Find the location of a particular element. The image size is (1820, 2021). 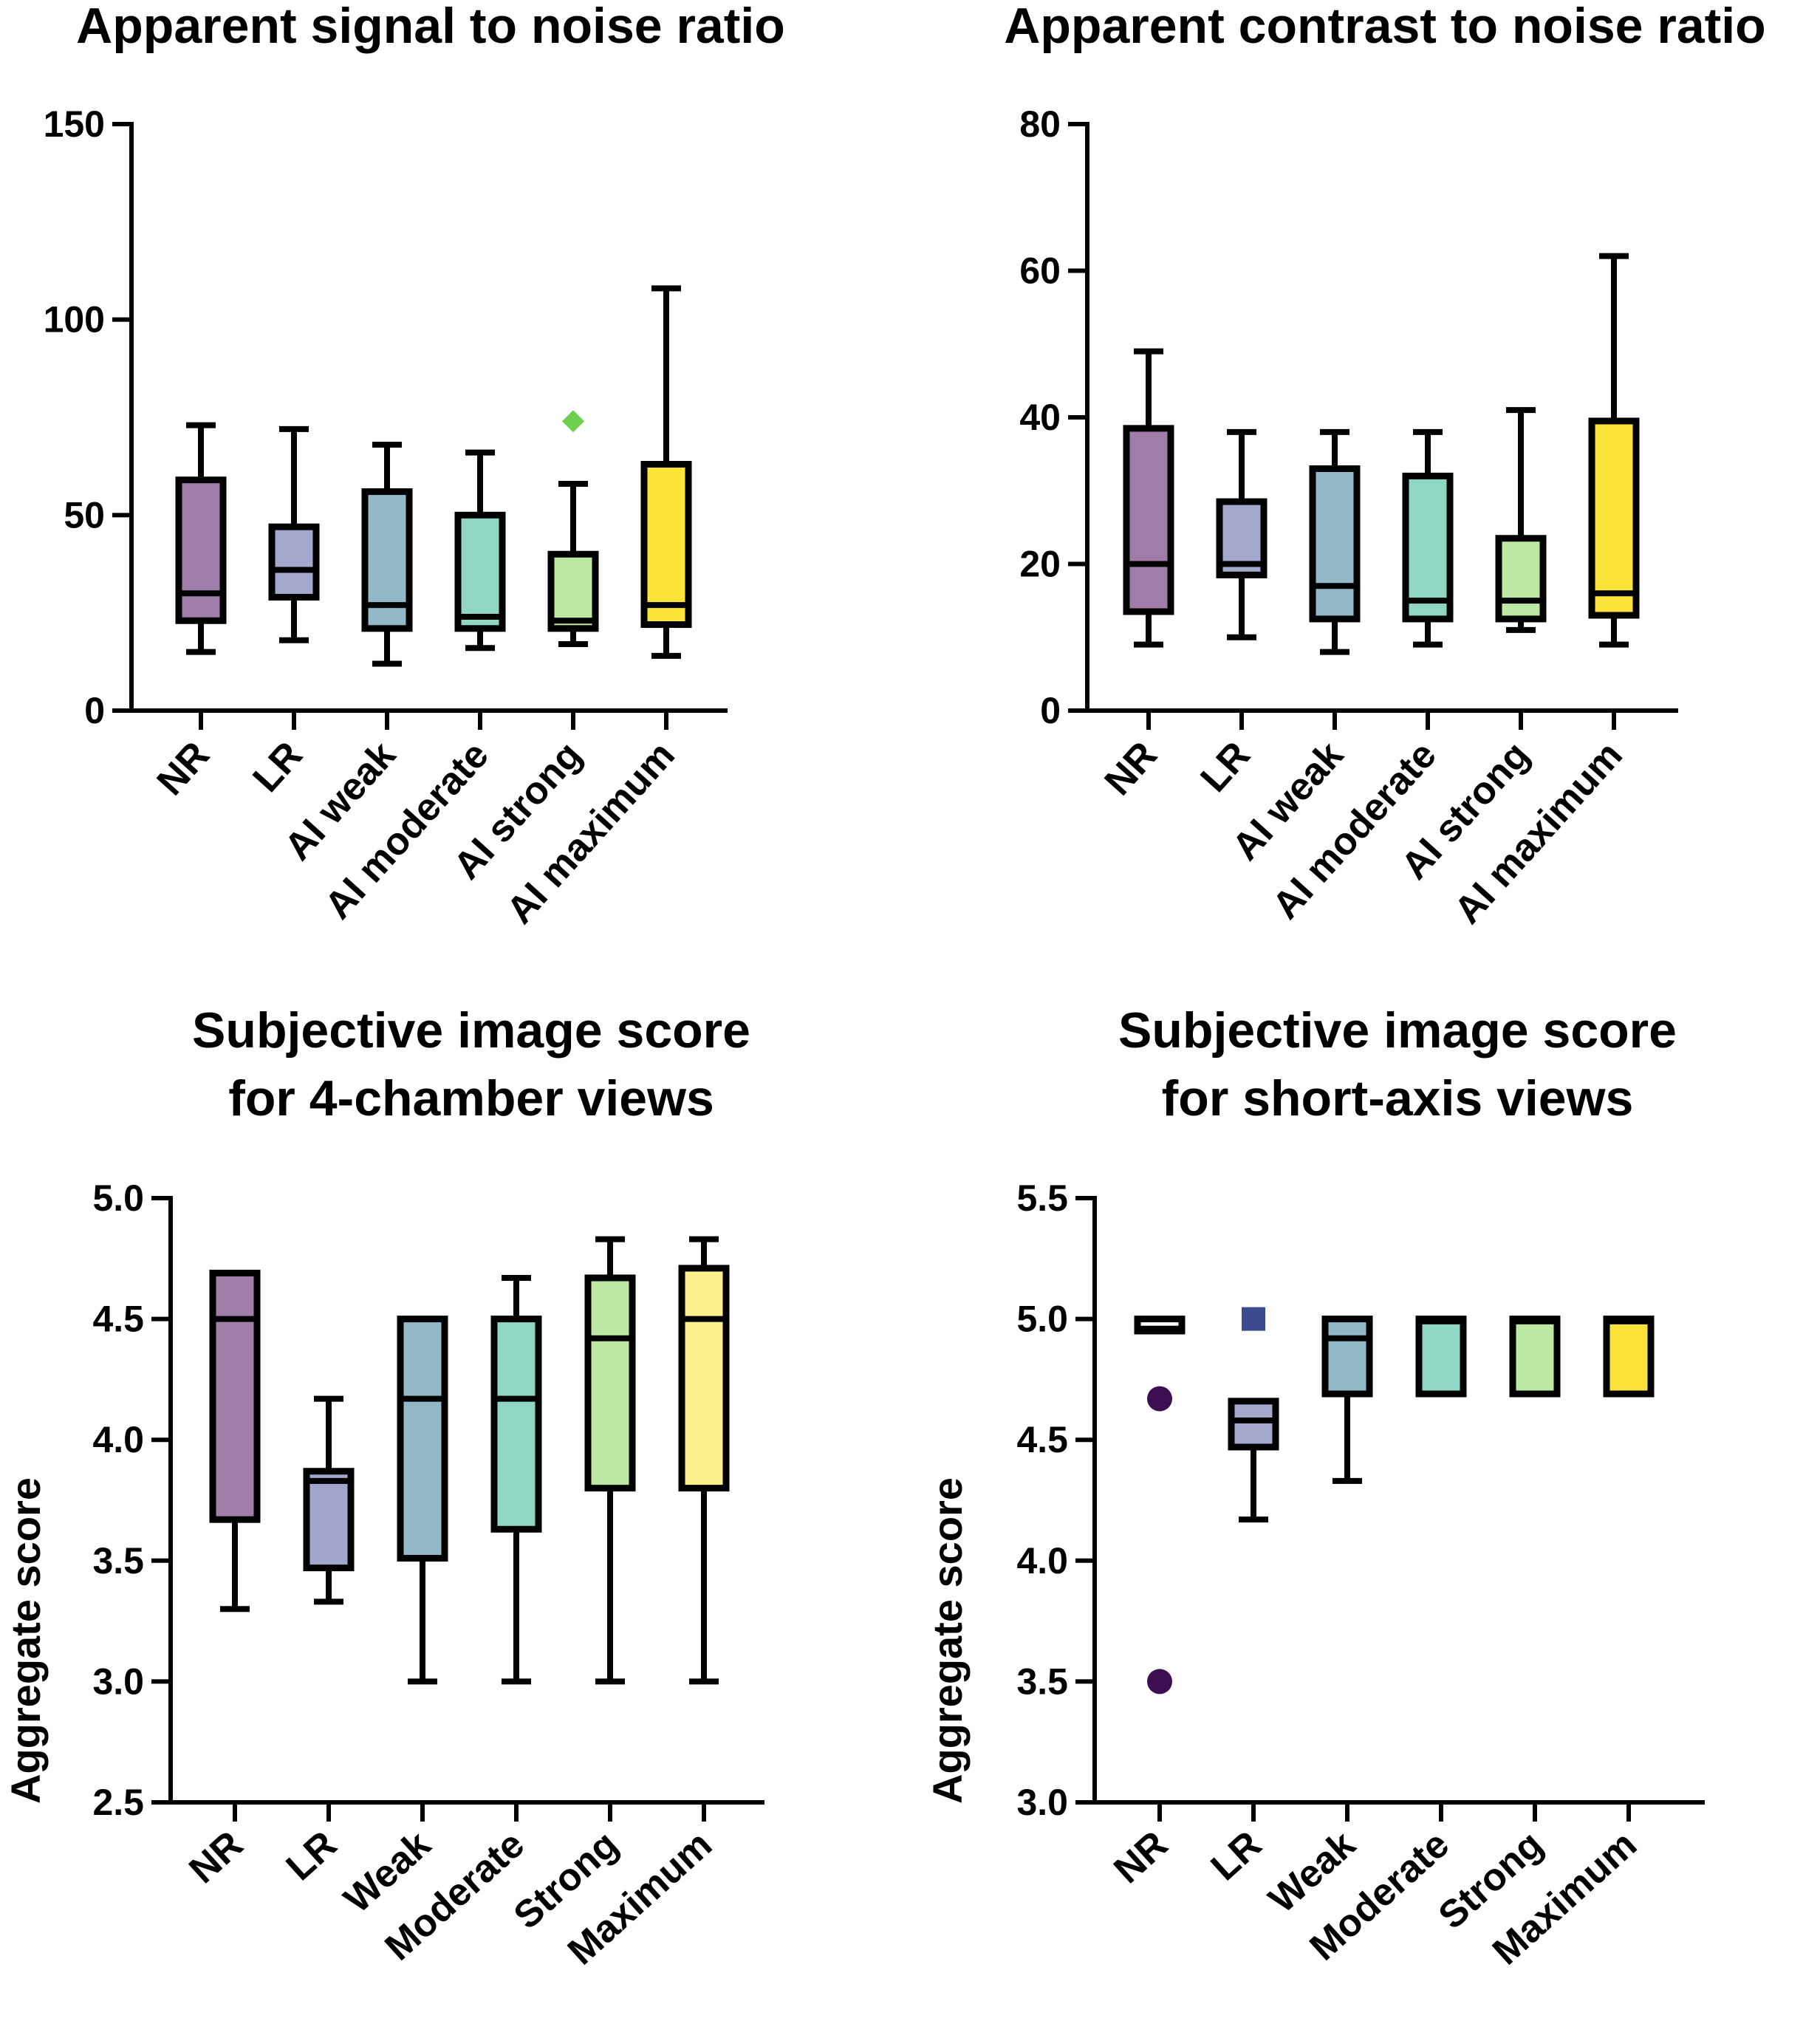

chart-title: for 4-chamber views is located at coordinates (471, 1098).